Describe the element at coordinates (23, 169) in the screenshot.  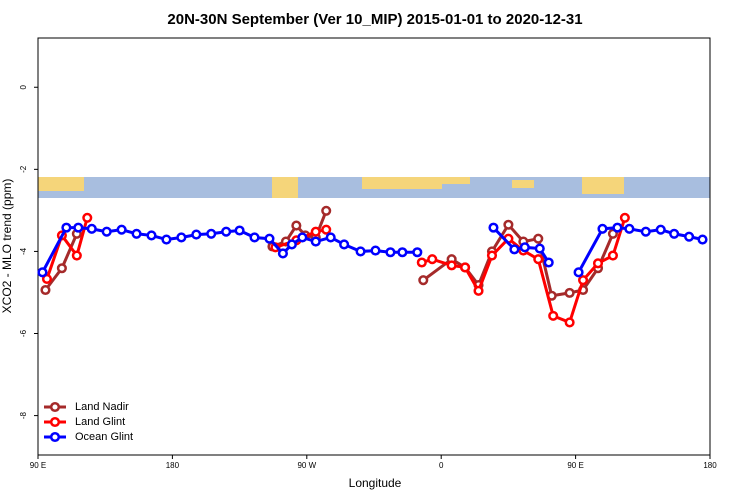
I see `y-tick-label: -2` at that location.